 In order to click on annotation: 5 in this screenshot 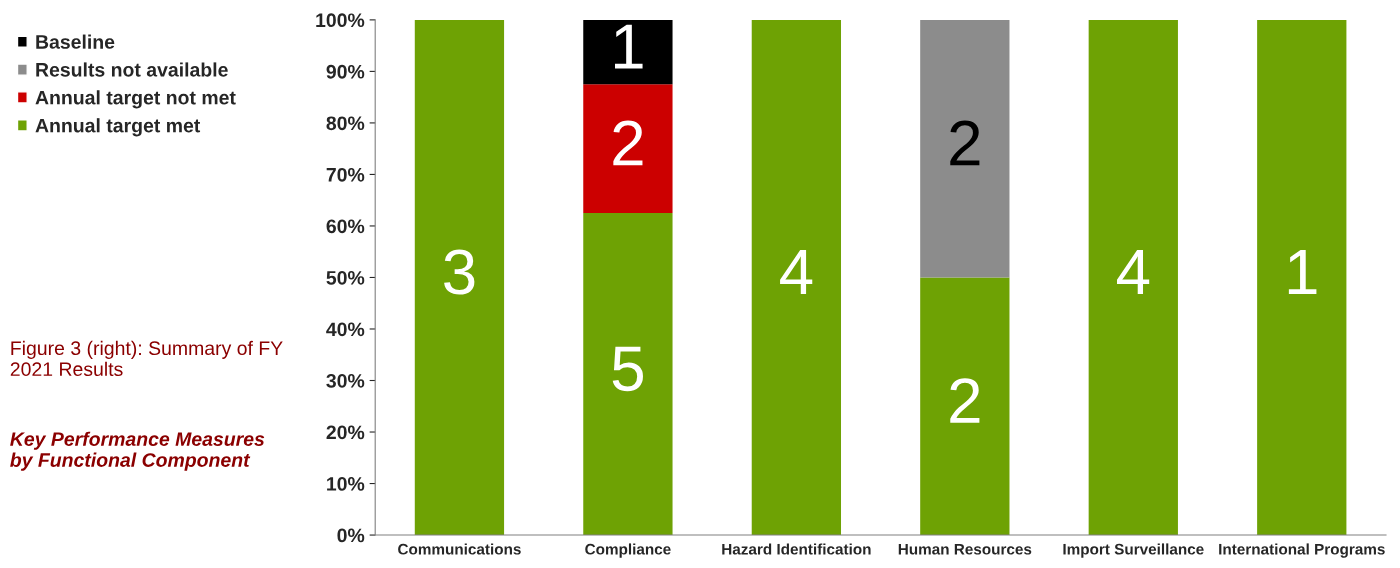, I will do `click(627, 369)`.